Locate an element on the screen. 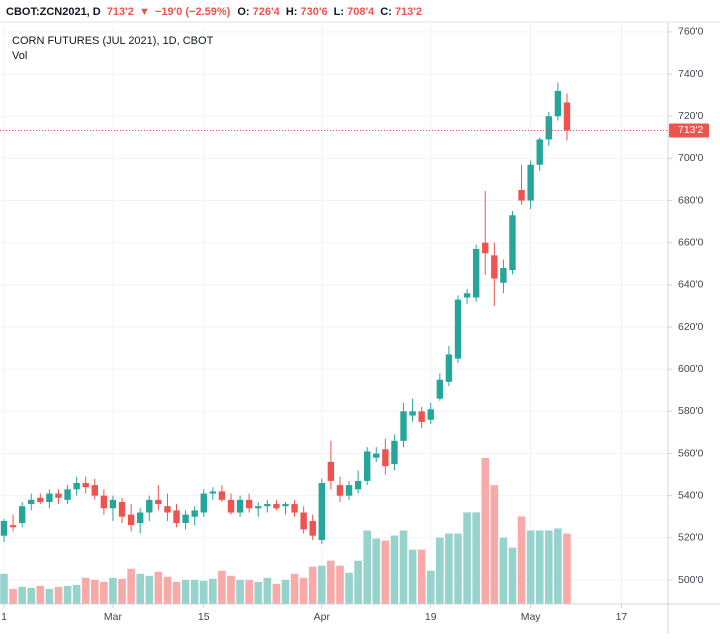 The image size is (720, 639). y-tick-label: 500'0 is located at coordinates (691, 580).